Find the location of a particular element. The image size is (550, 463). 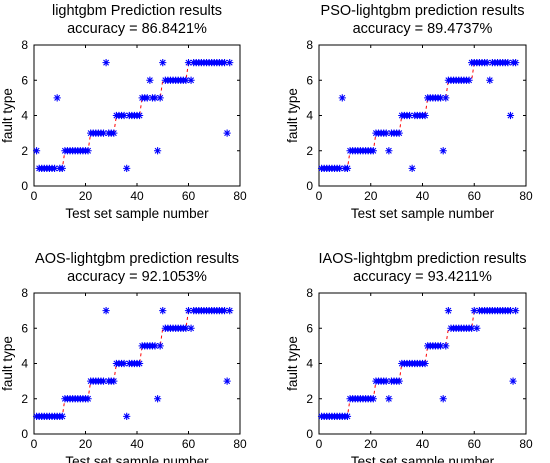

chart-subtitle: accuracy = 92.1053% is located at coordinates (137, 277).